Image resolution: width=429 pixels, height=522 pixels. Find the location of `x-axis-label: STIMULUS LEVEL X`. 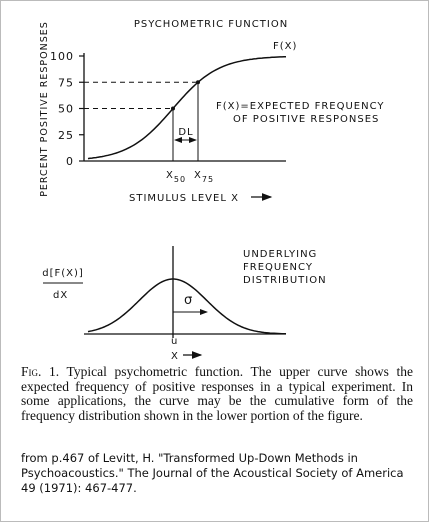

x-axis-label: STIMULUS LEVEL X is located at coordinates (184, 198).